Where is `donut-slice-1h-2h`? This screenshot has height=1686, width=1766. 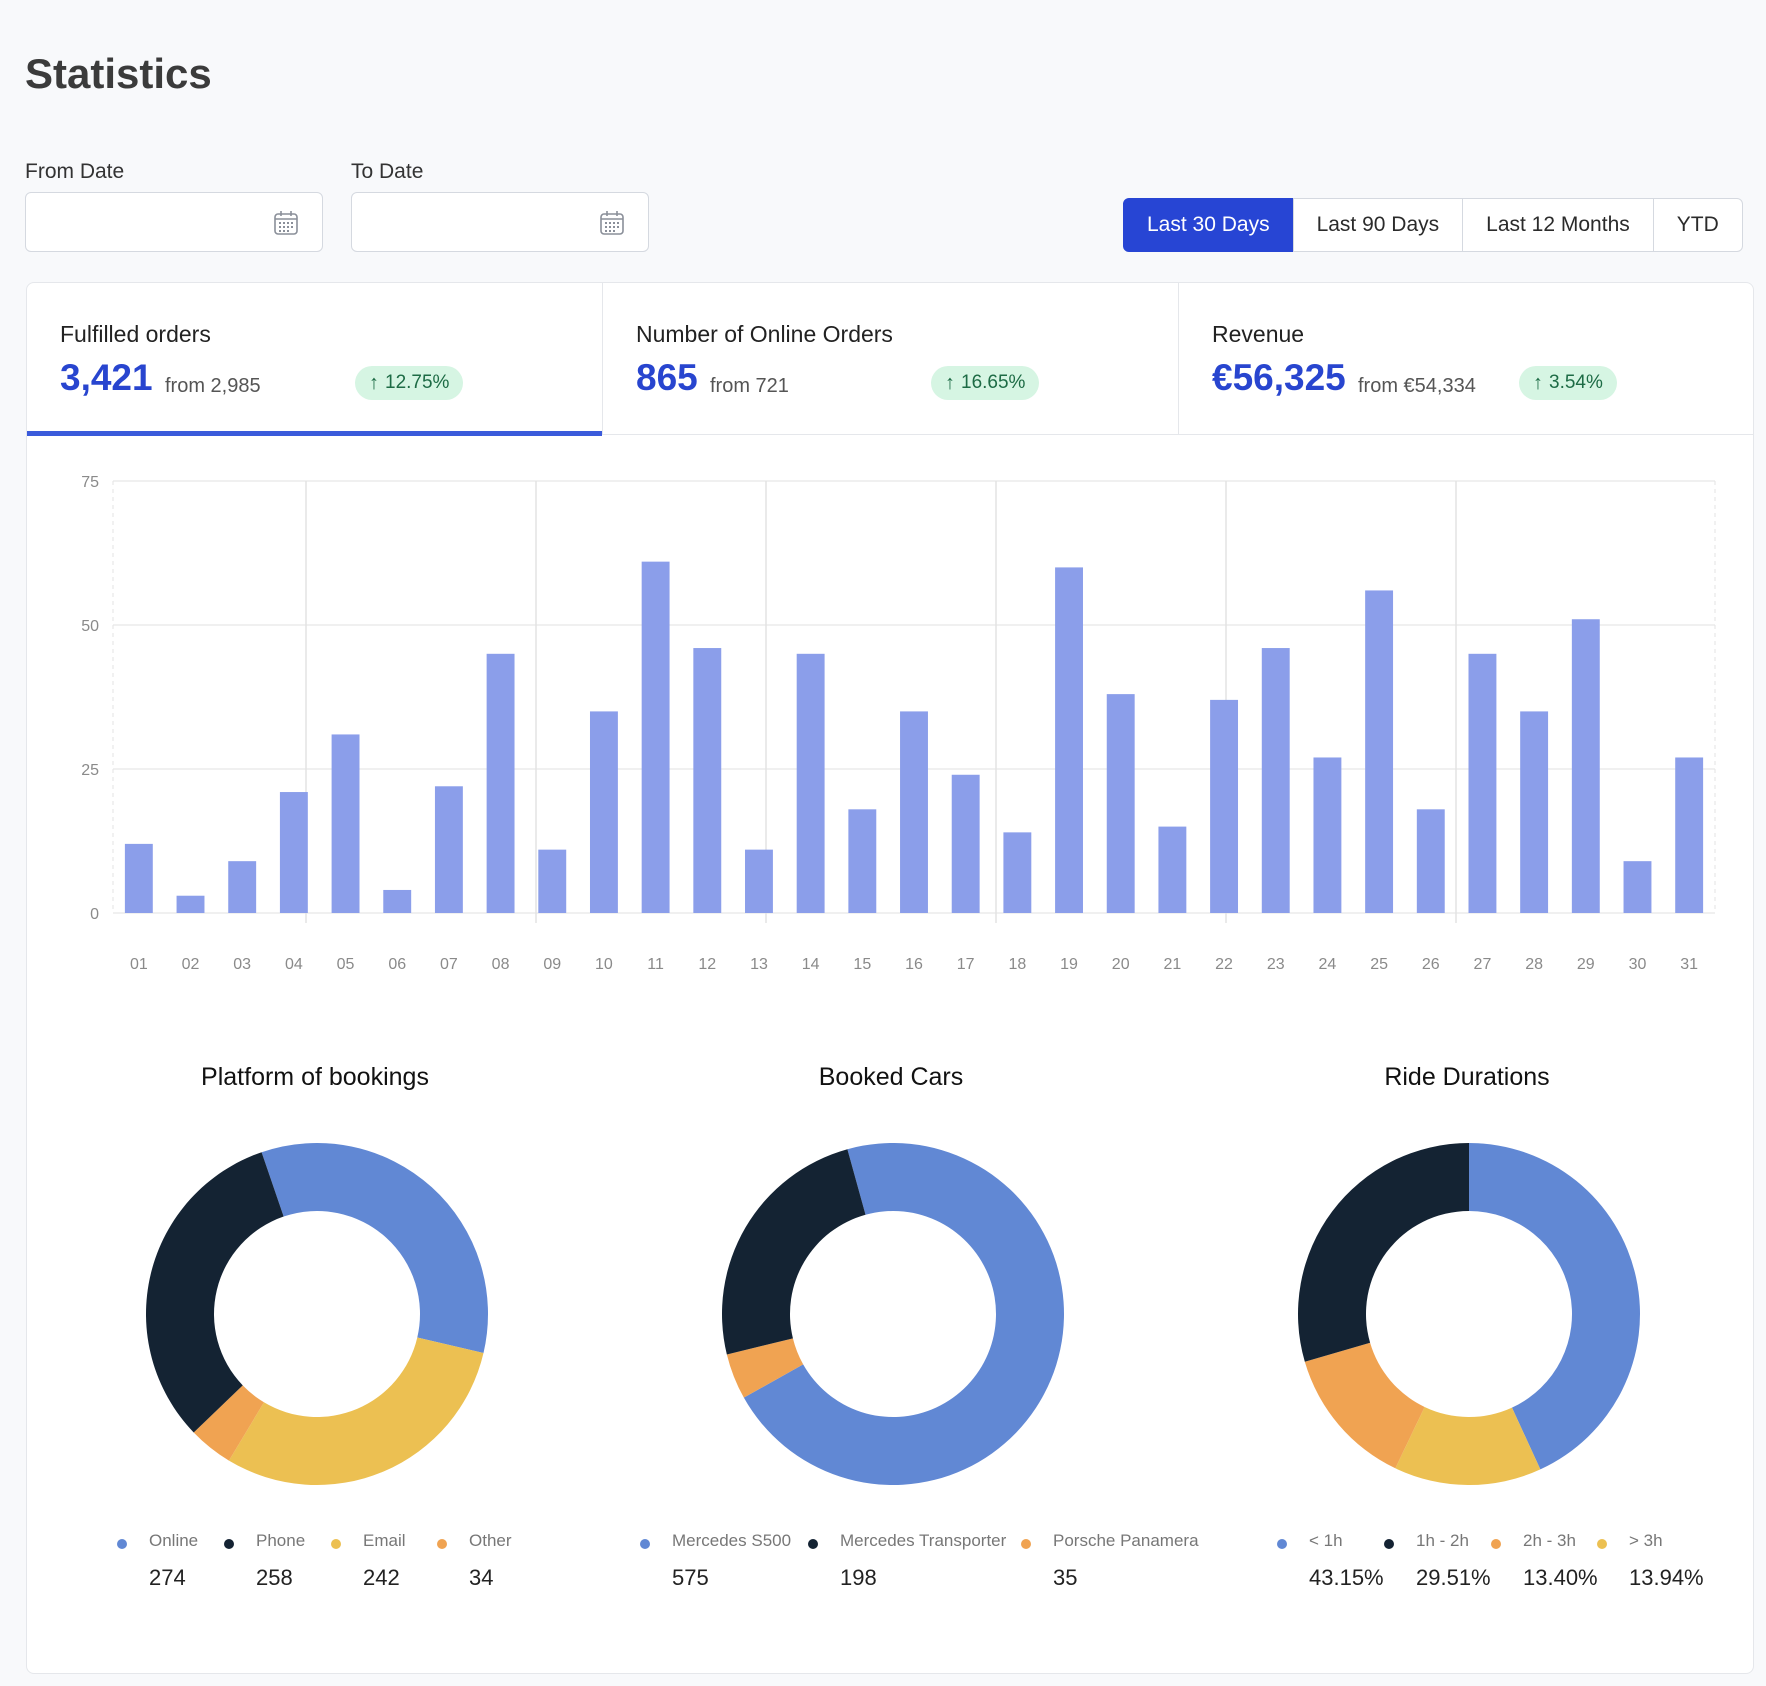 donut-slice-1h-2h is located at coordinates (1383, 1252).